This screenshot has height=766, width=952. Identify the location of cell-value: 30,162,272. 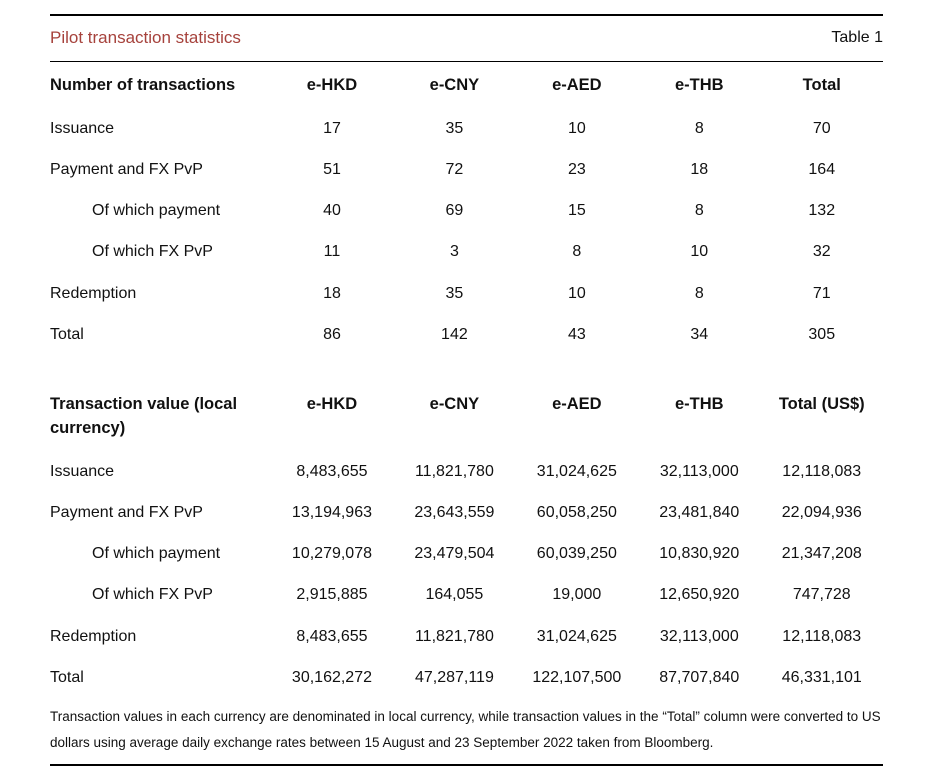
(331, 677).